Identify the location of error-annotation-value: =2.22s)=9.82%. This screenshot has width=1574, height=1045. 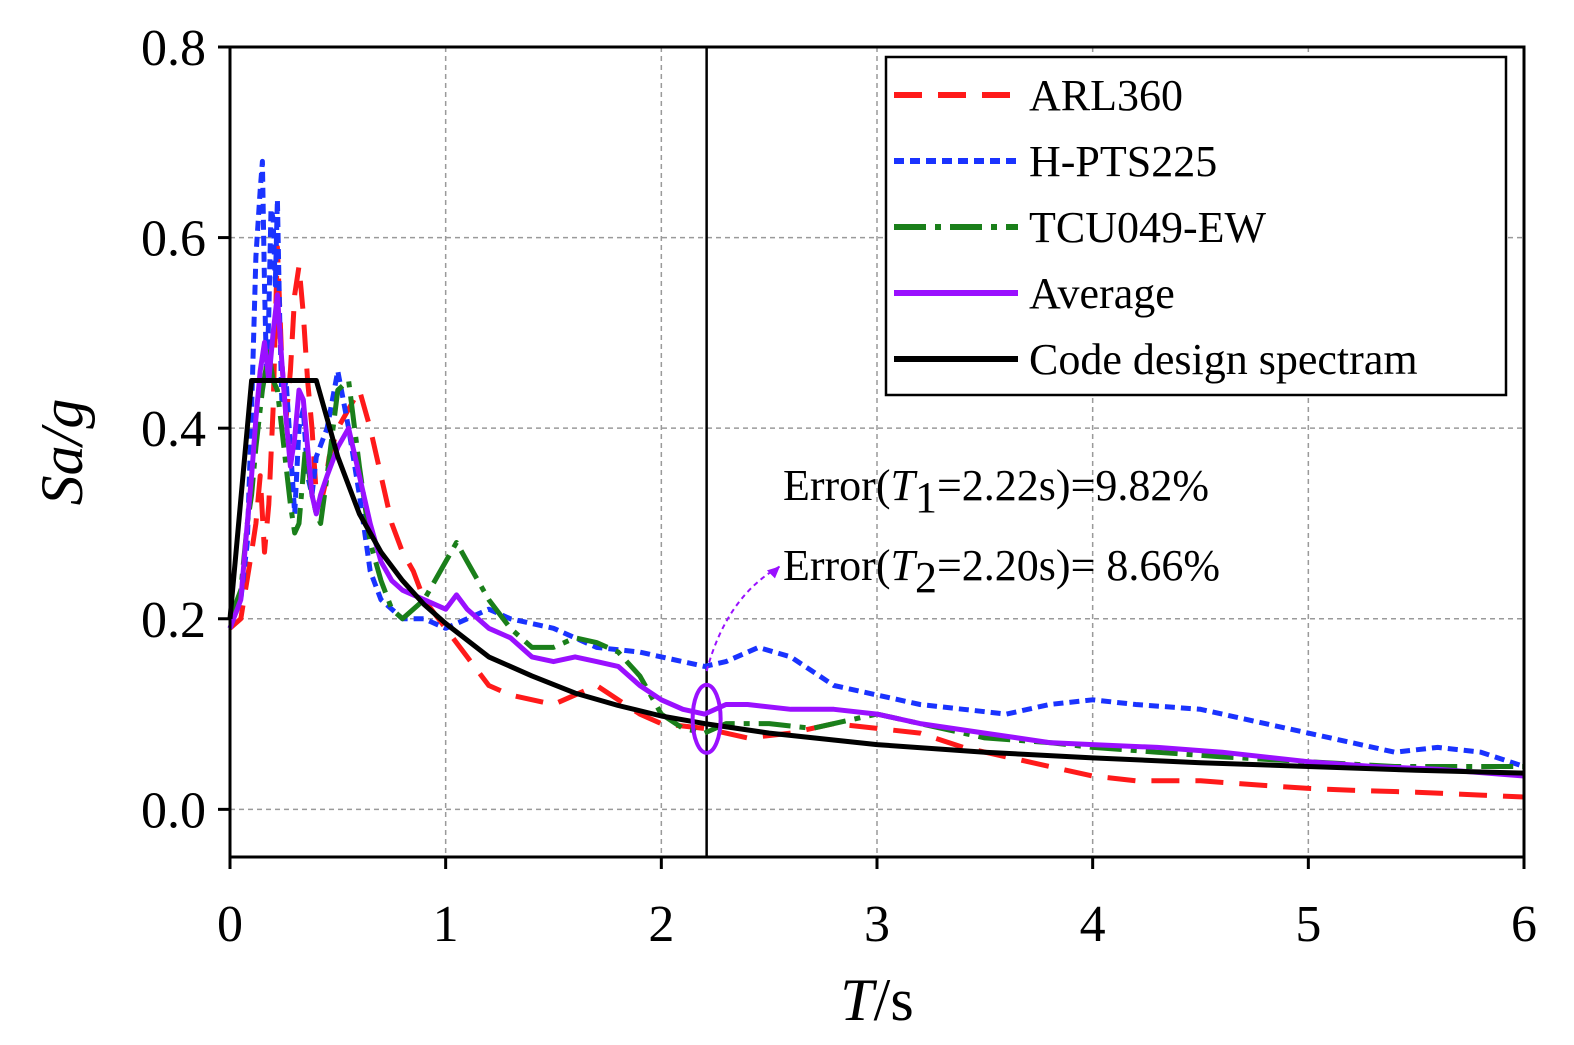
(1073, 485).